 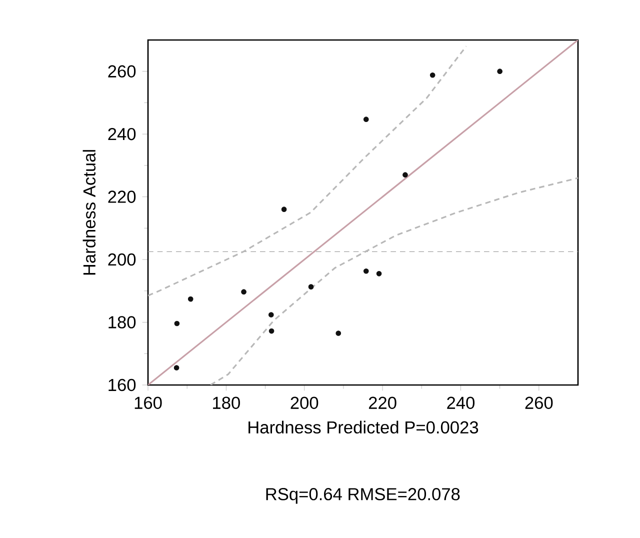 I want to click on y-tick-label: 240, so click(x=122, y=134).